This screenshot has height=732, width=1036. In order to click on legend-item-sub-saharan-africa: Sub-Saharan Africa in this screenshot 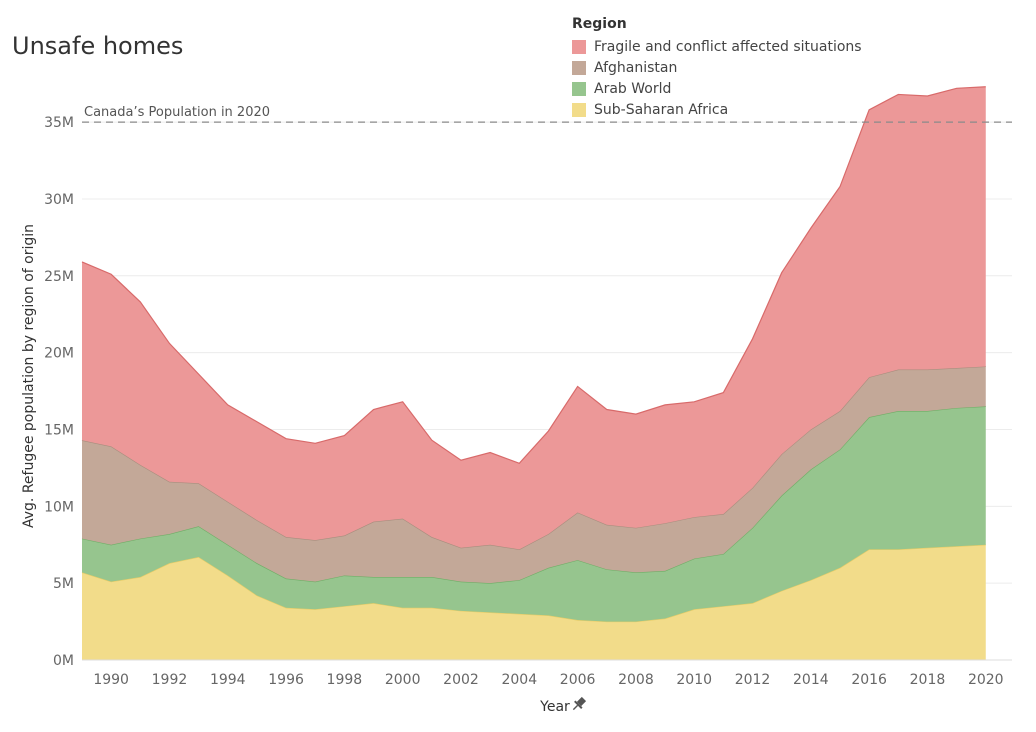, I will do `click(717, 109)`.